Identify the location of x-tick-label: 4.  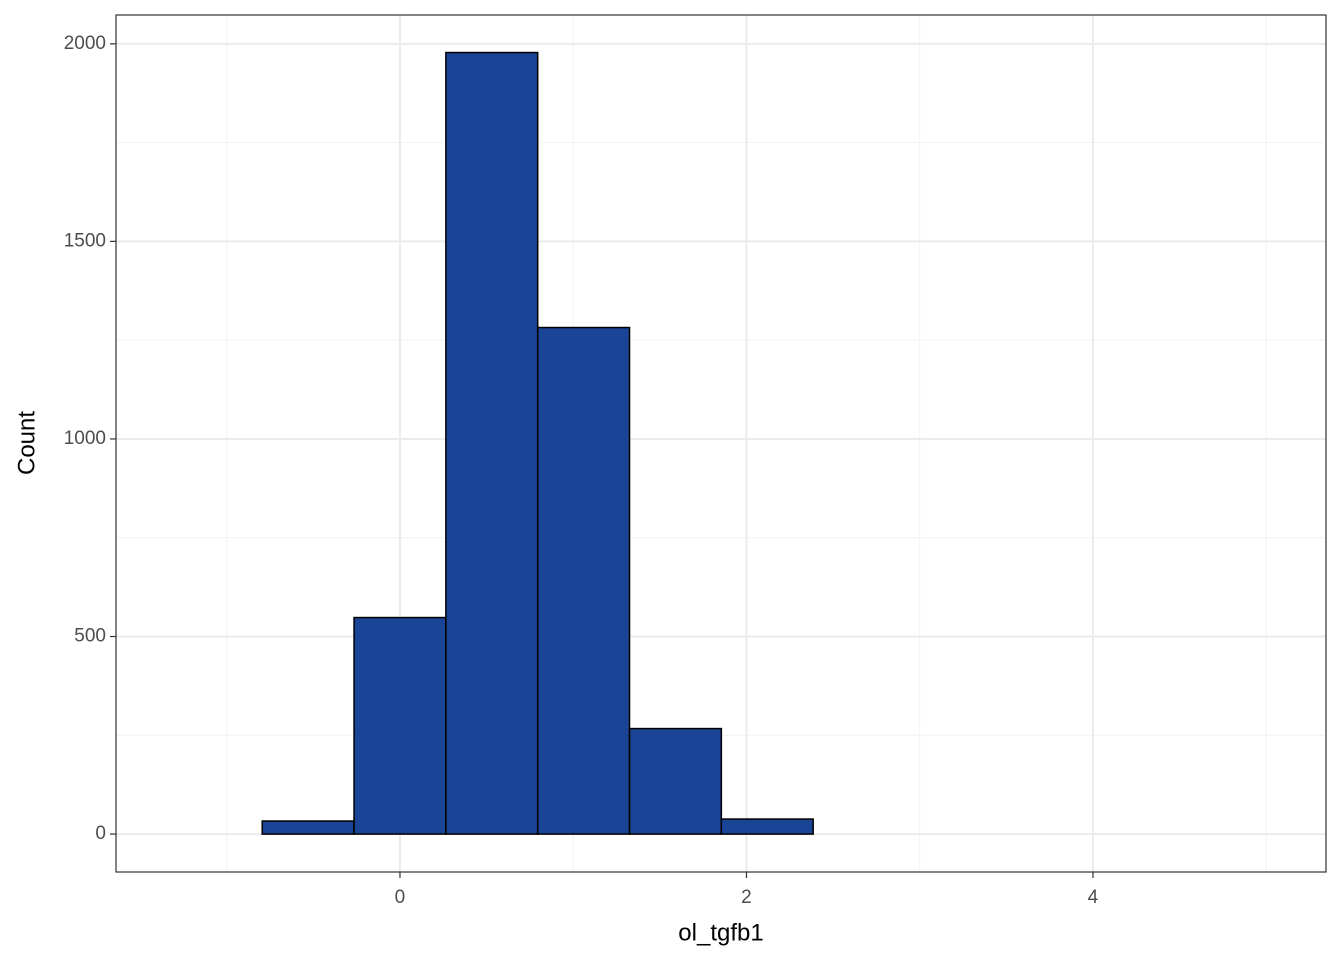
(1093, 897).